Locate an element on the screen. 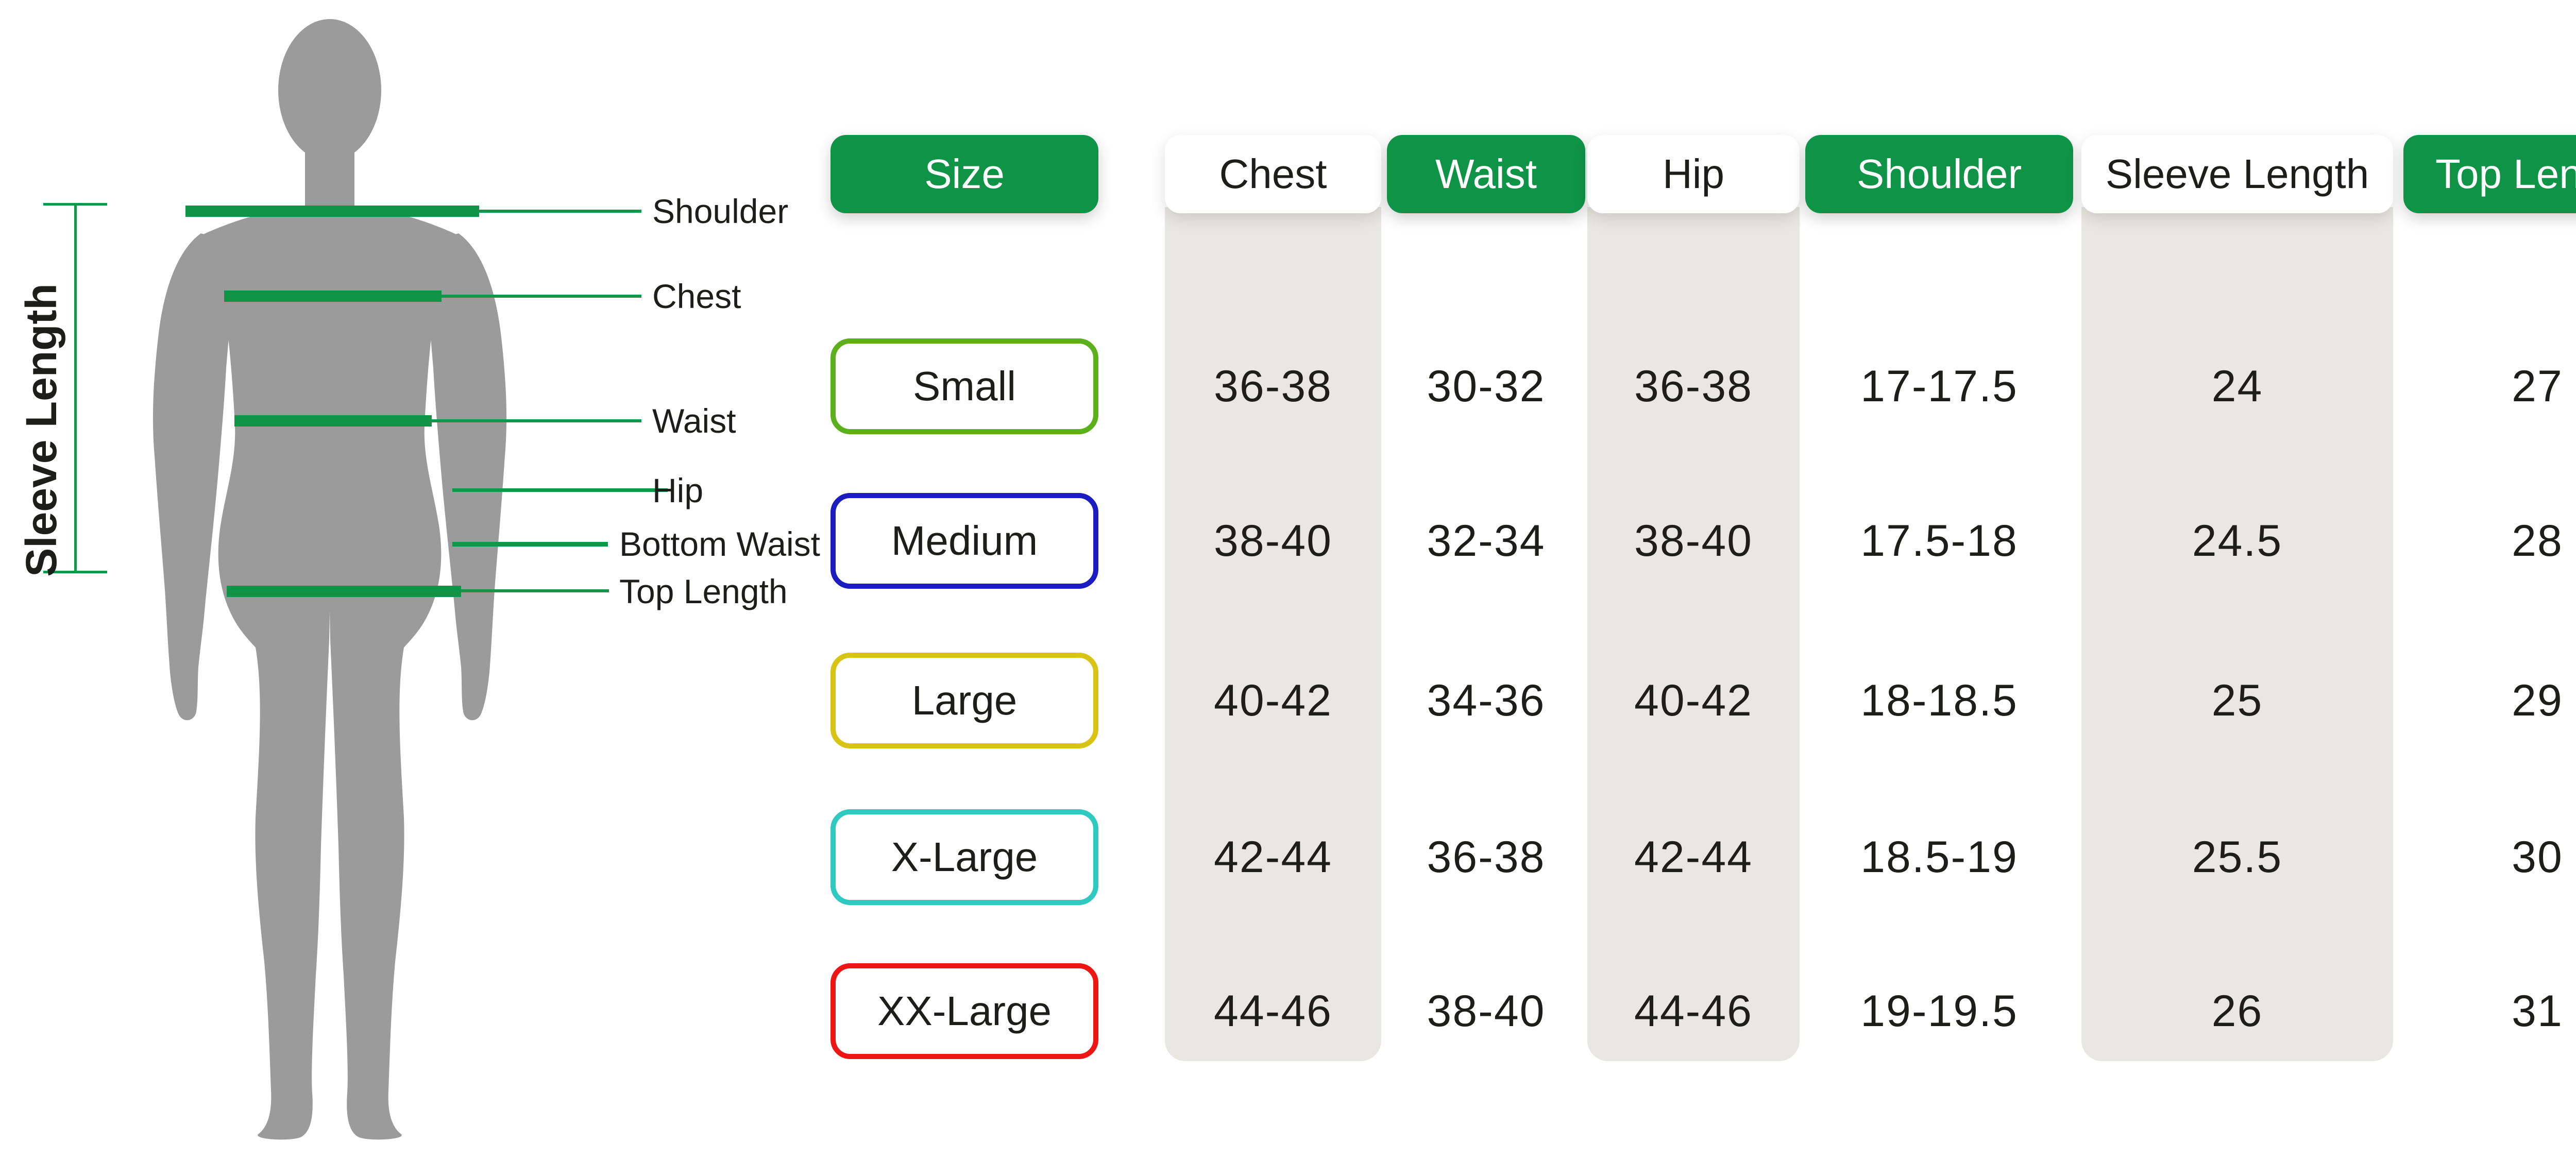 The height and width of the screenshot is (1159, 2576). cell-sleeve-x-large: 25.5 is located at coordinates (2237, 857).